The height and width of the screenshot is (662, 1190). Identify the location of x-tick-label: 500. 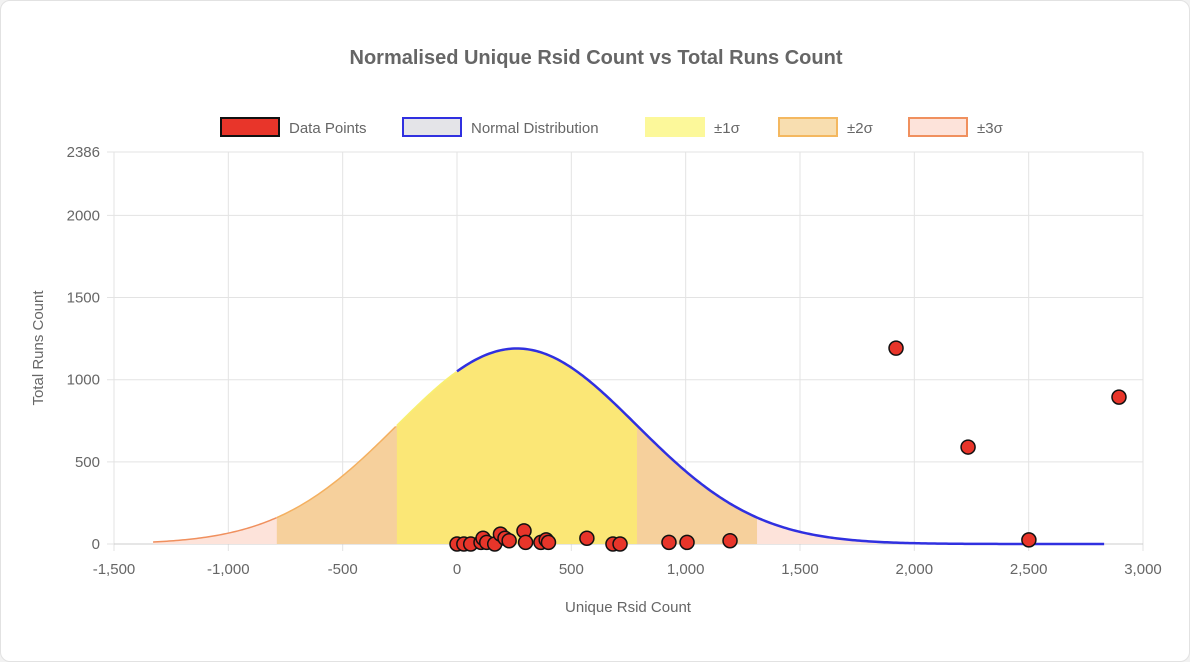
(571, 569).